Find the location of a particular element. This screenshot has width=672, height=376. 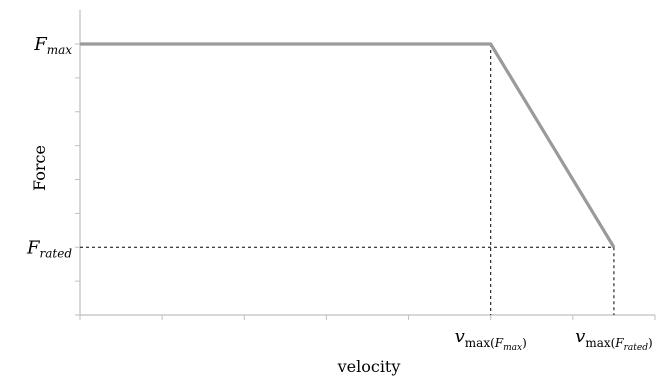

x-tick-labels: vmax(Fmax) vmax(Frated) is located at coordinates (554, 339).